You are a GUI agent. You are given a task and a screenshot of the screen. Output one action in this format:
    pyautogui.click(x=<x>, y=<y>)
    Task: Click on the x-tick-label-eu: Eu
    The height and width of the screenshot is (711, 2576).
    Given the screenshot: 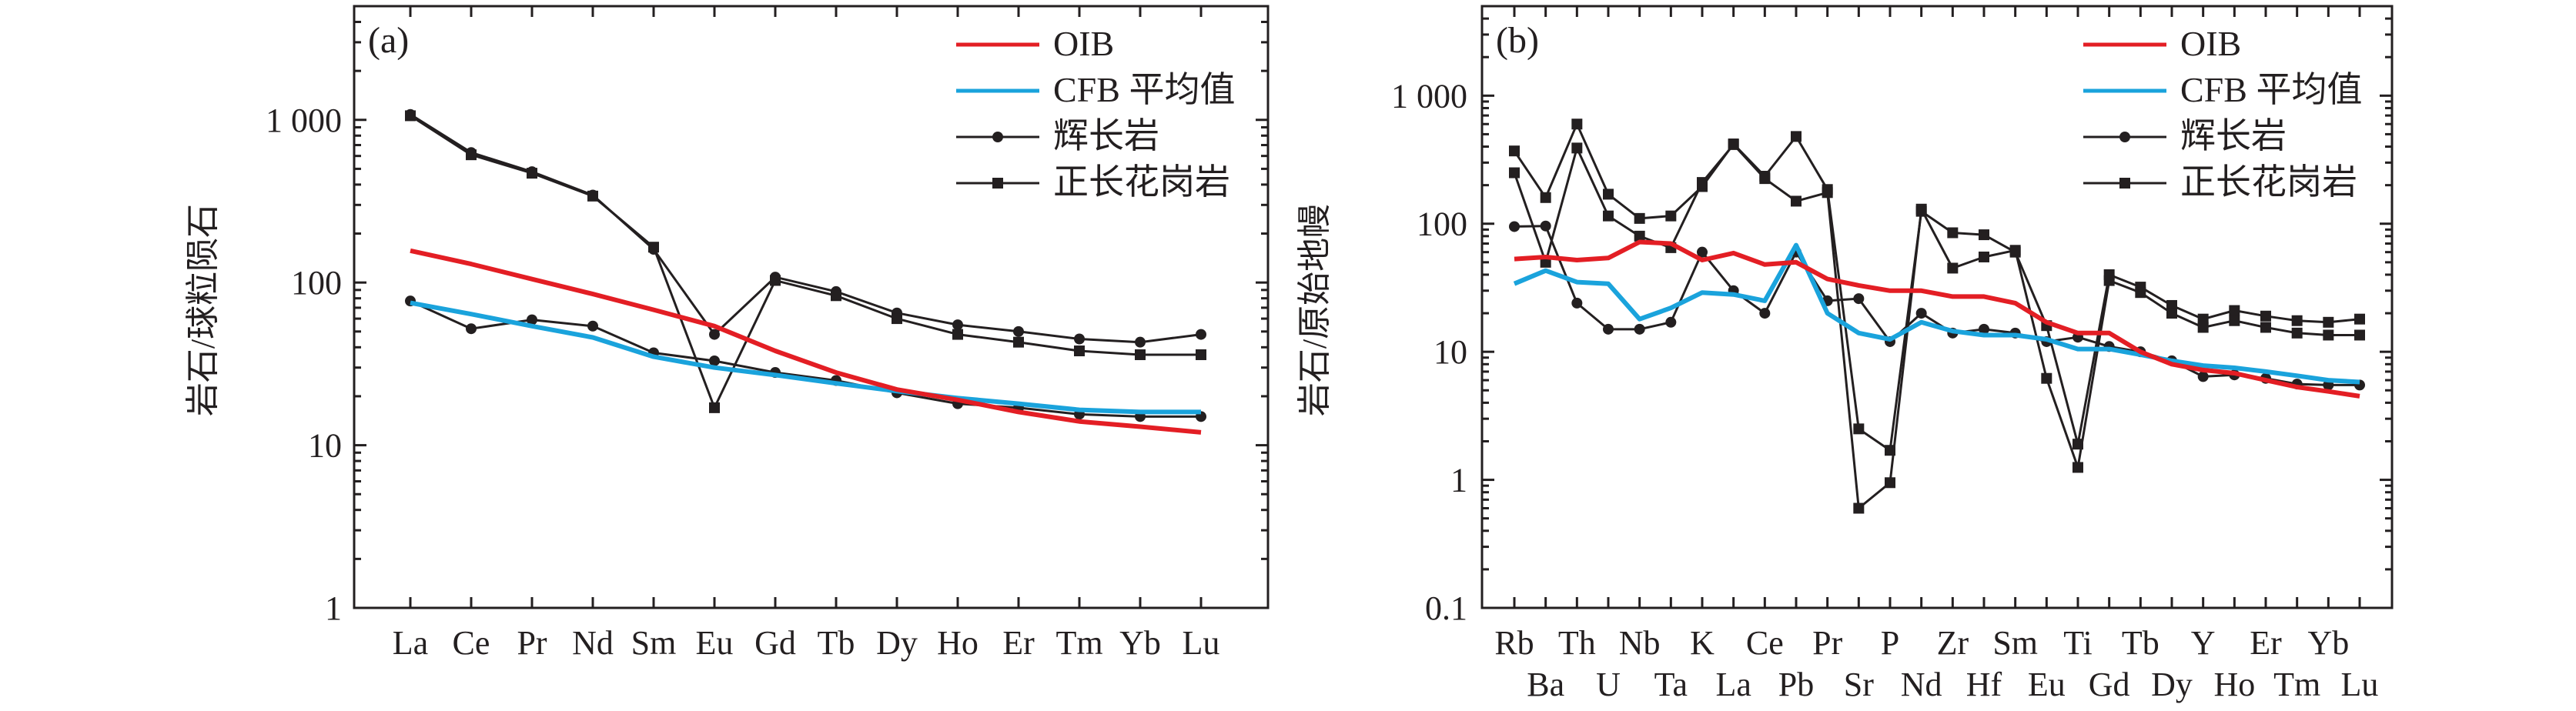 What is the action you would take?
    pyautogui.click(x=715, y=643)
    